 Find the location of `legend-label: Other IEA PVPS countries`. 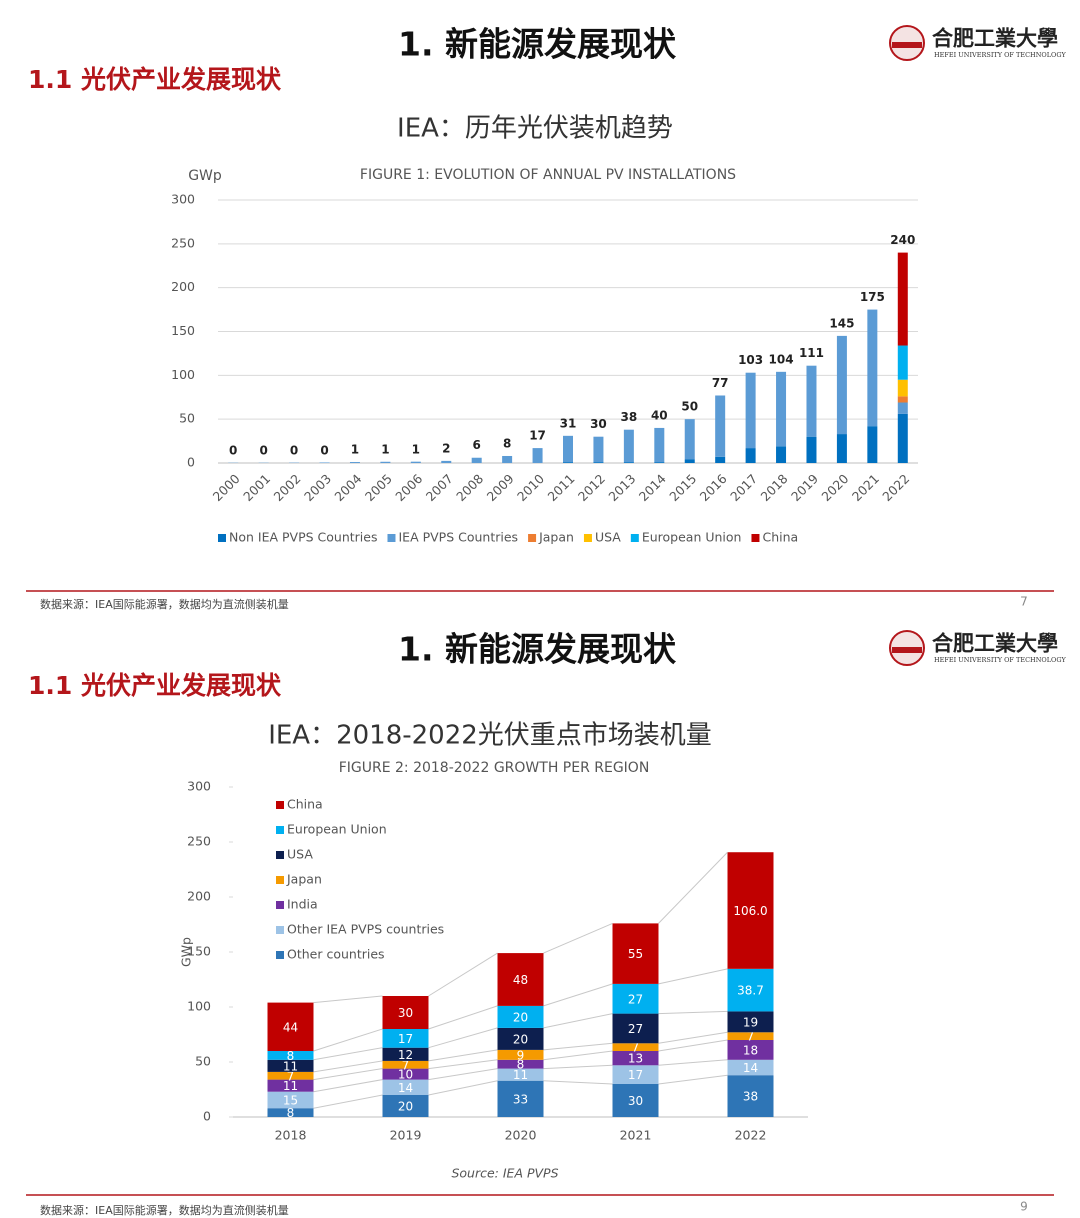

legend-label: Other IEA PVPS countries is located at coordinates (365, 929).